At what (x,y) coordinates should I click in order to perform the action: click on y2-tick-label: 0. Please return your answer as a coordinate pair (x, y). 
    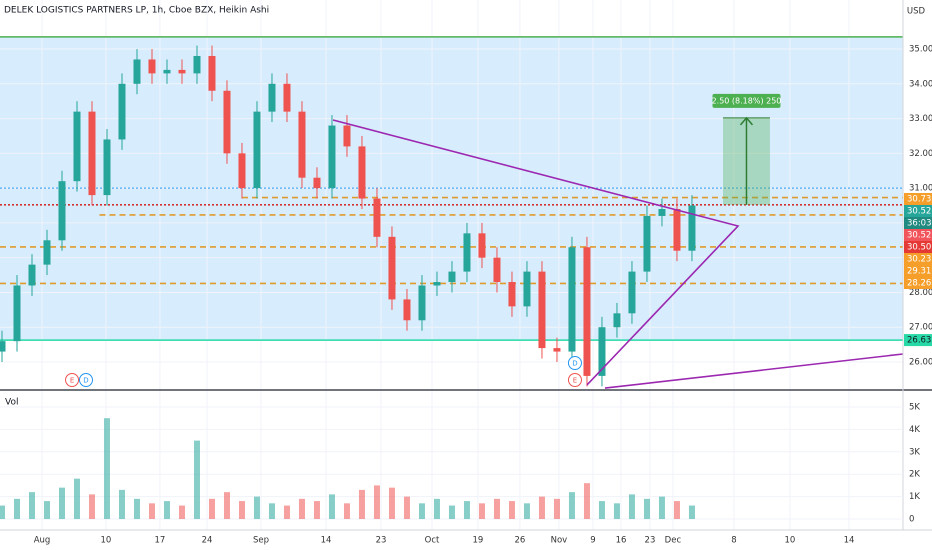
    Looking at the image, I should click on (911, 520).